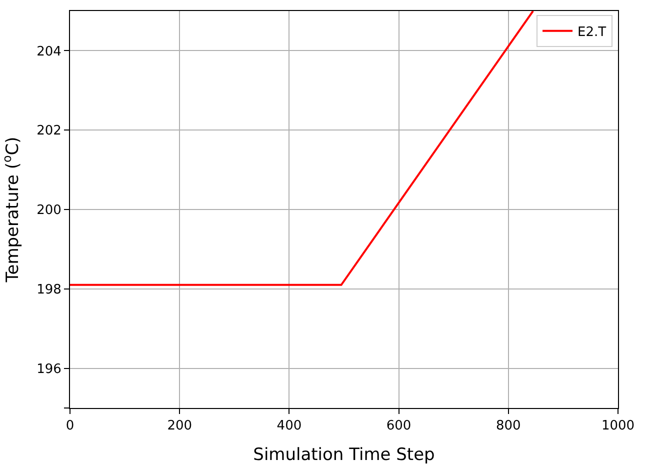 This screenshot has width=645, height=470. I want to click on y-tick-label: 204, so click(49, 52).